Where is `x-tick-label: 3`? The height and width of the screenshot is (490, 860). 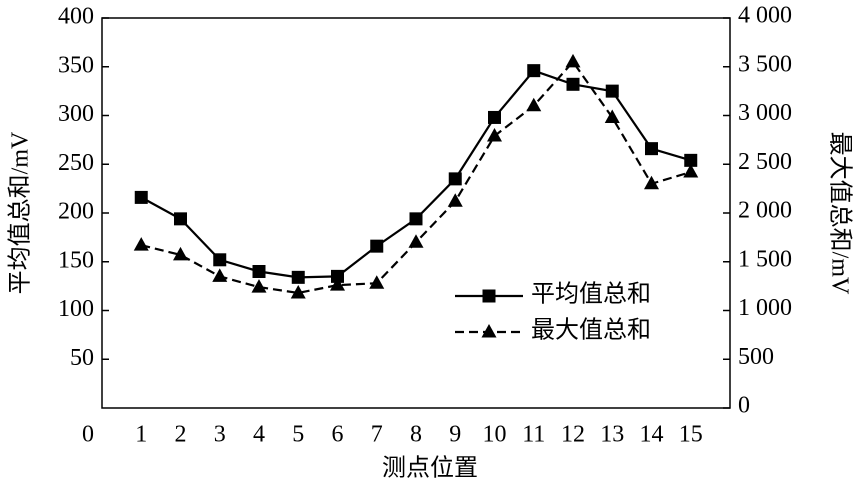 x-tick-label: 3 is located at coordinates (220, 435).